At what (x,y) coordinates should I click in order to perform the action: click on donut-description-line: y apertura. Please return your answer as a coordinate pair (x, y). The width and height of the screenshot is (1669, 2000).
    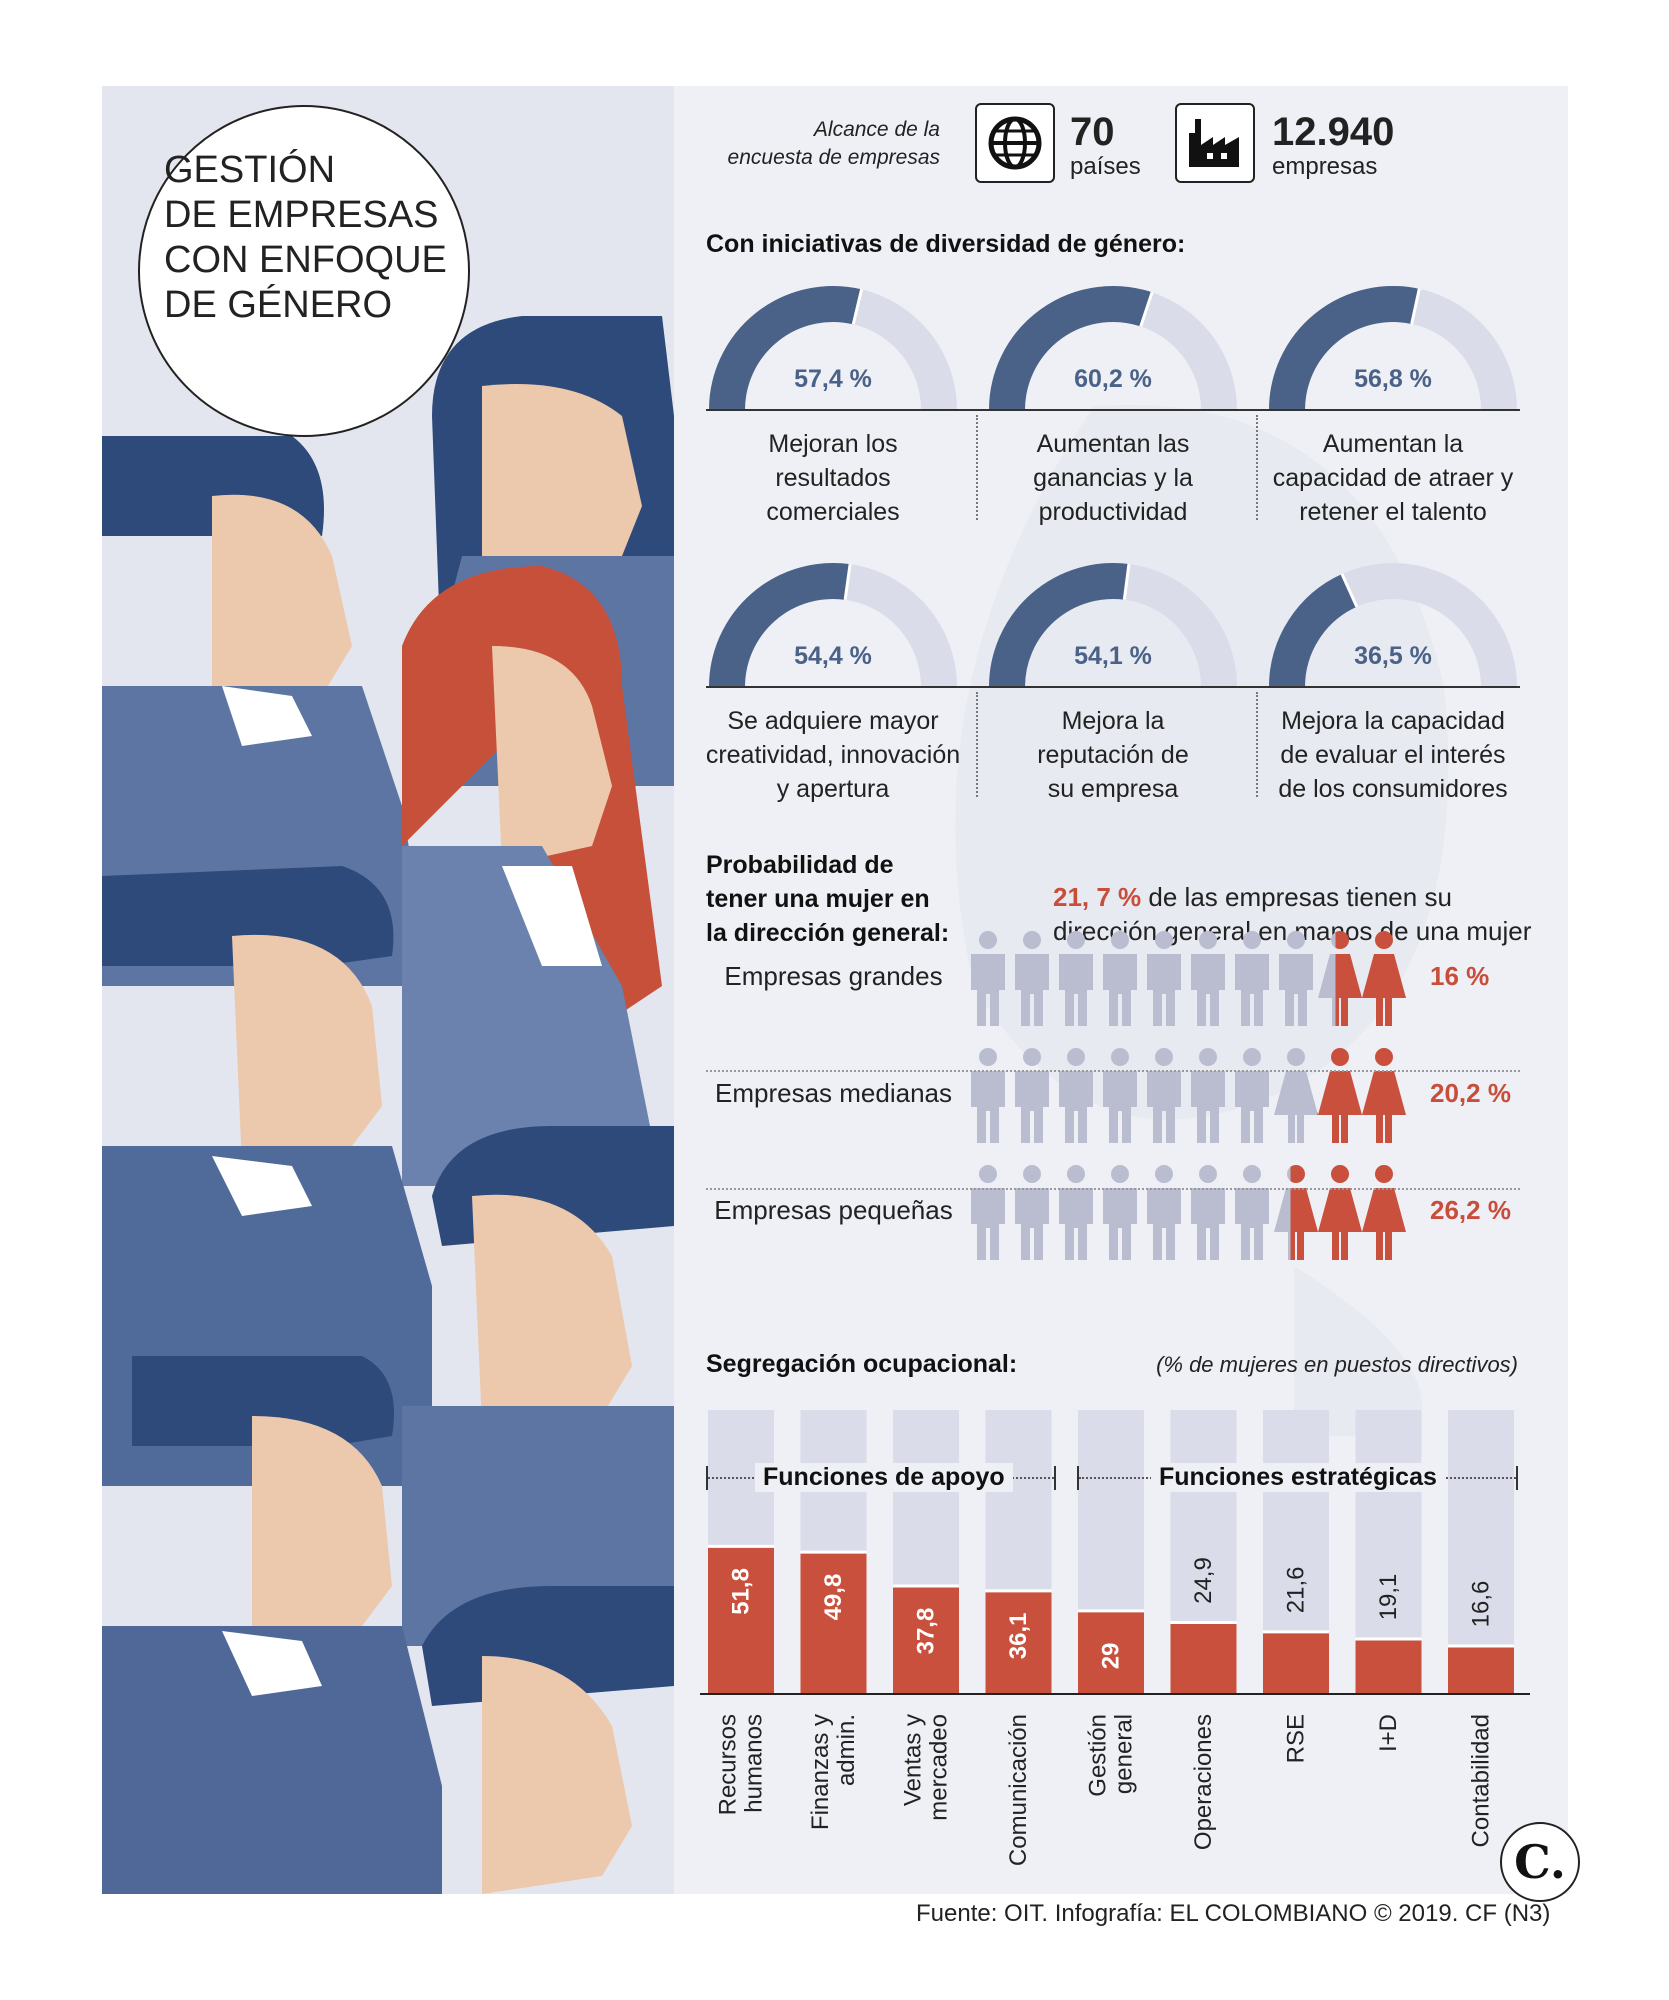
    Looking at the image, I should click on (833, 789).